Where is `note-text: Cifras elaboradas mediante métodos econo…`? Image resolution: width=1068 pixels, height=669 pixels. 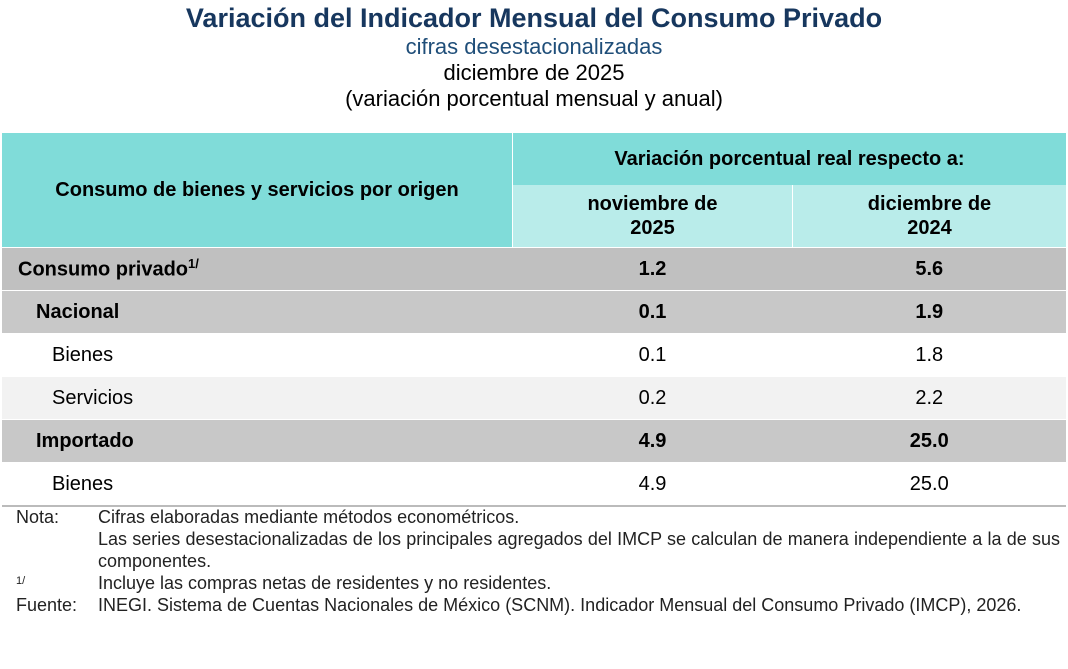 note-text: Cifras elaboradas mediante métodos econo… is located at coordinates (579, 539).